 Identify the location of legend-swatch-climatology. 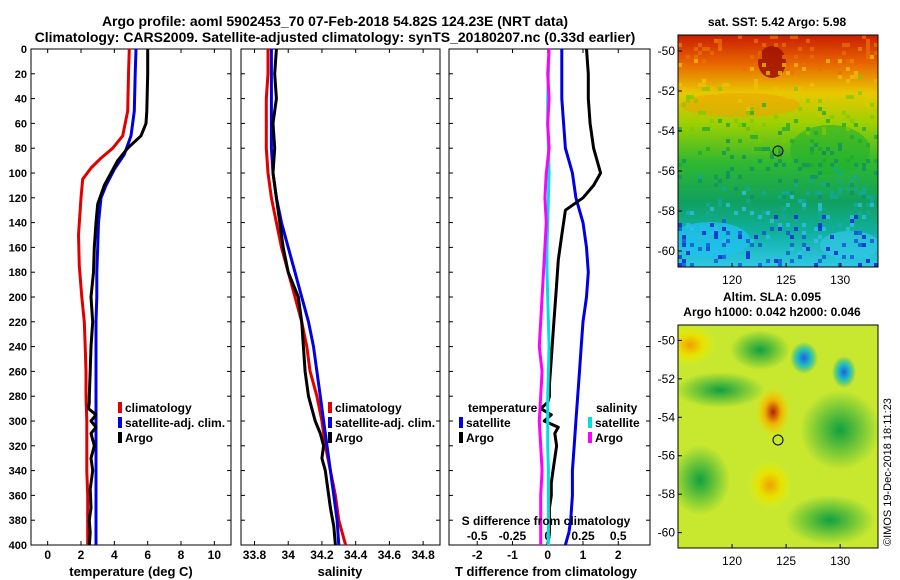
(120, 407).